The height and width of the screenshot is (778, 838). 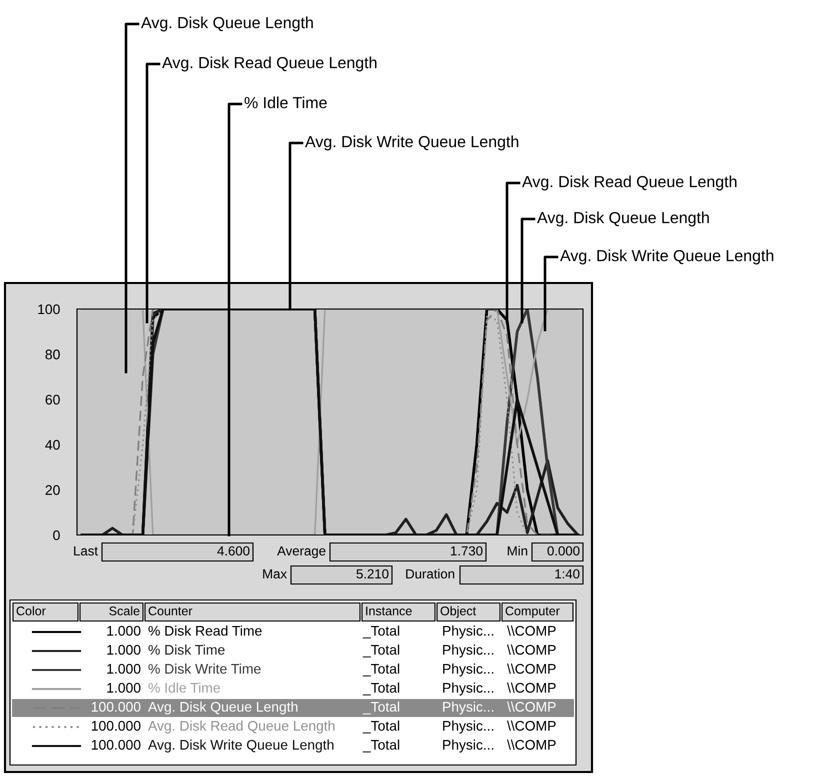 I want to click on y-tick-label: 60, so click(x=53, y=399).